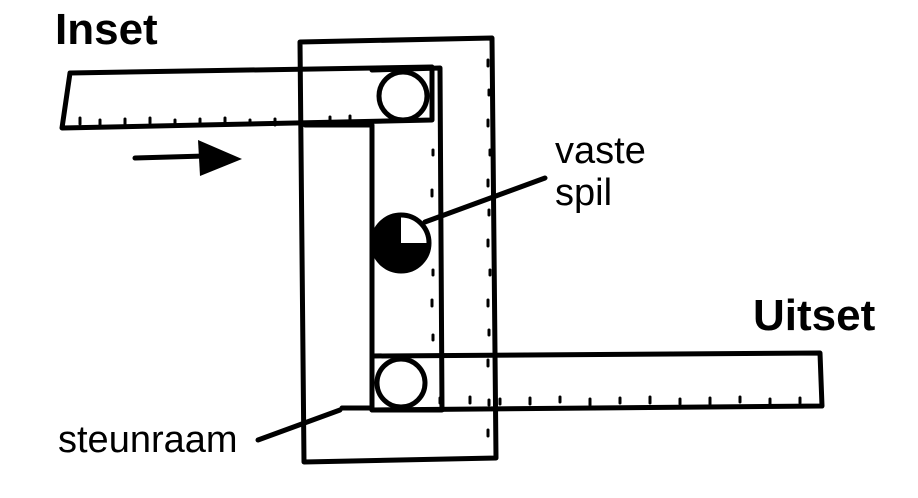  I want to click on frame-label: steunraam, so click(148, 440).